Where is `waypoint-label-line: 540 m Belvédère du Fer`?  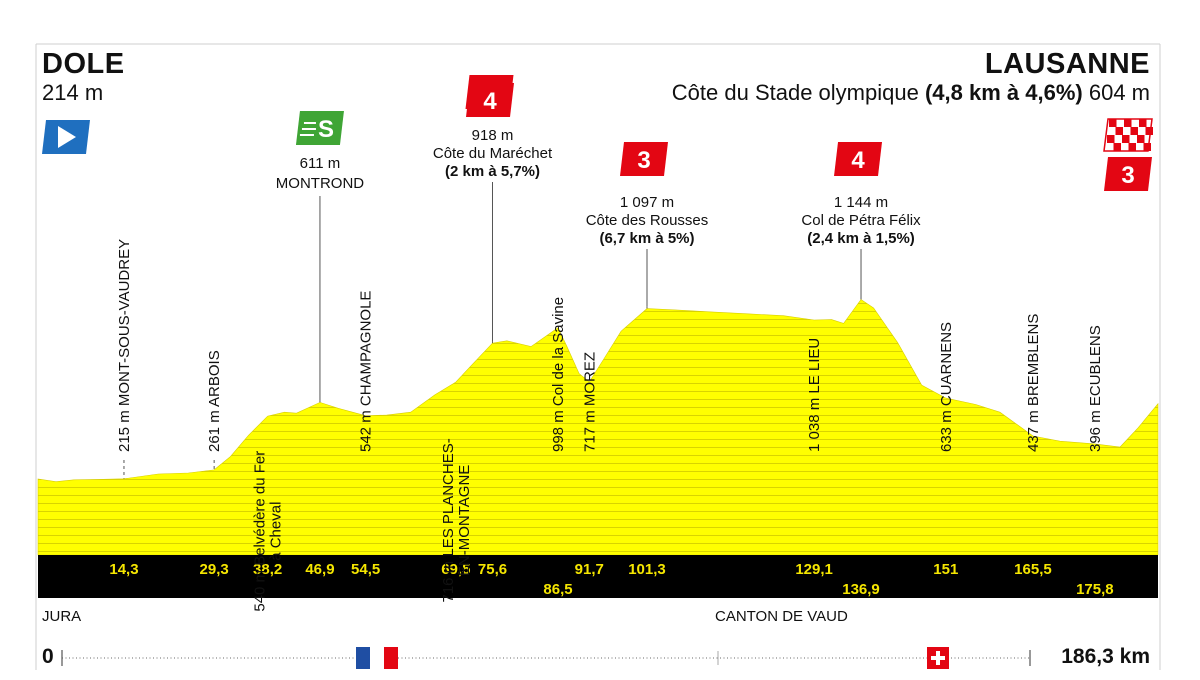 waypoint-label-line: 540 m Belvédère du Fer is located at coordinates (260, 531).